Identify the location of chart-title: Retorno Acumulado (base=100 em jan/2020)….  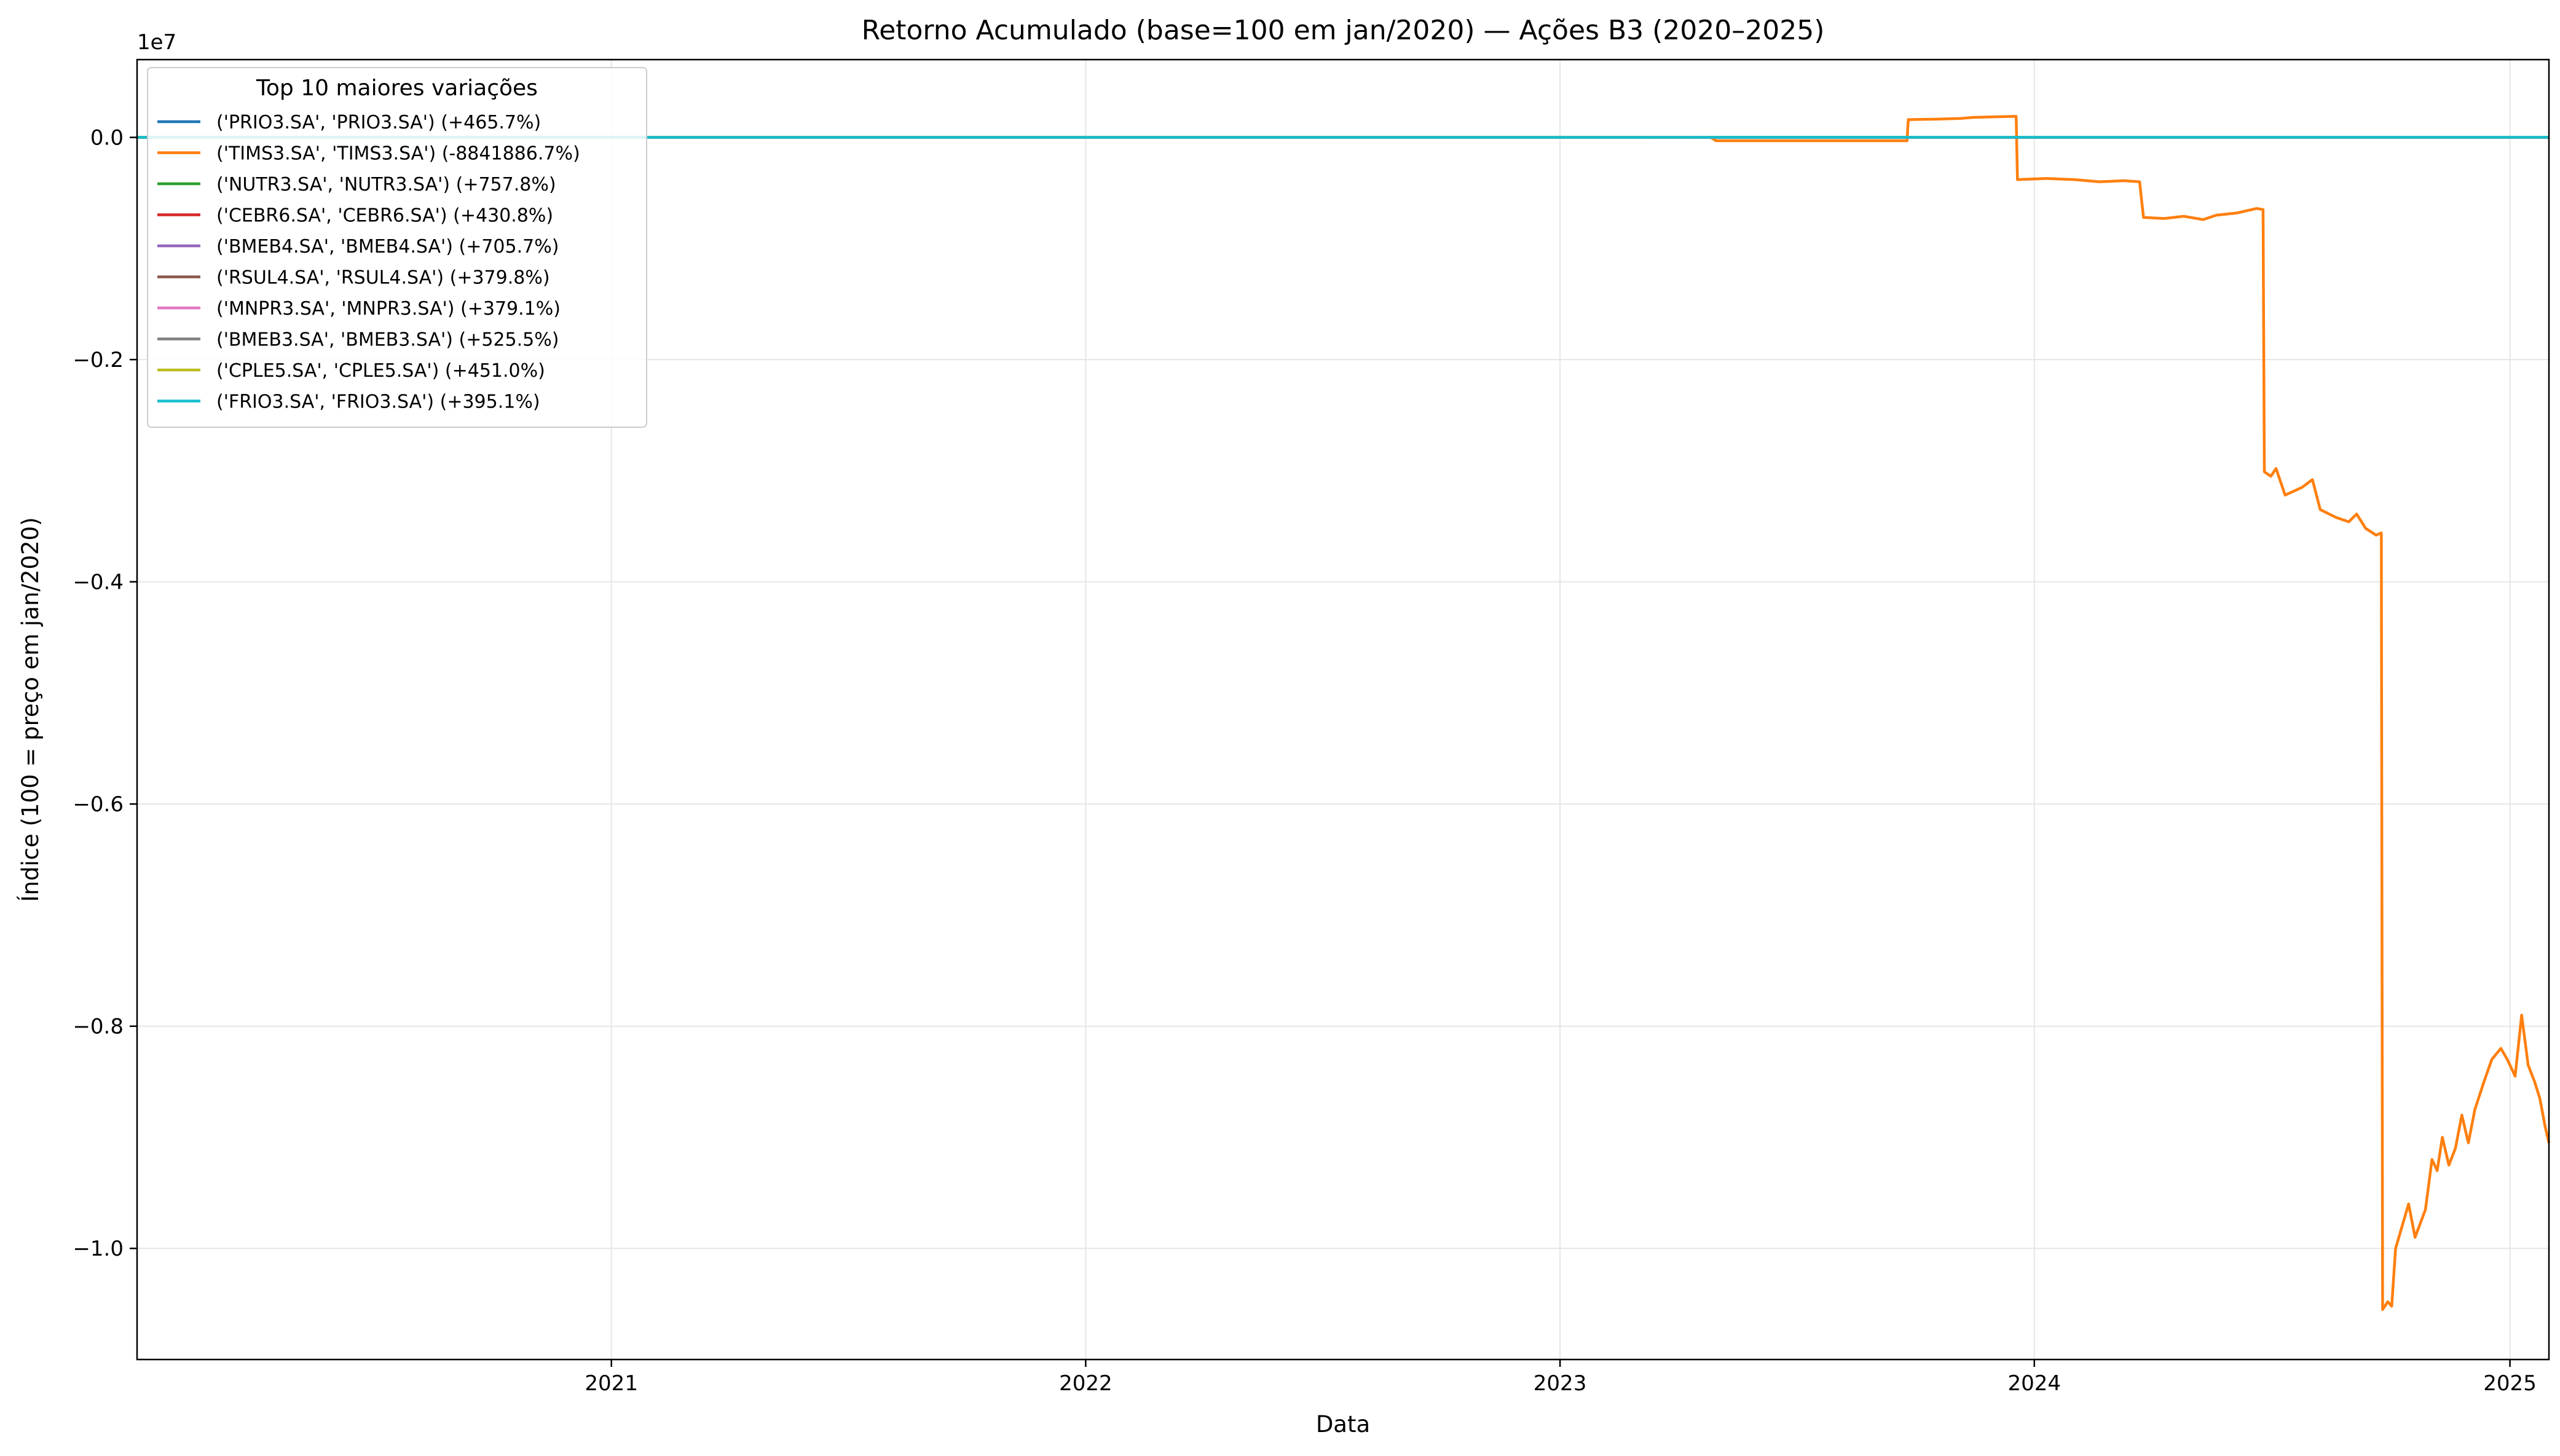
(1343, 30).